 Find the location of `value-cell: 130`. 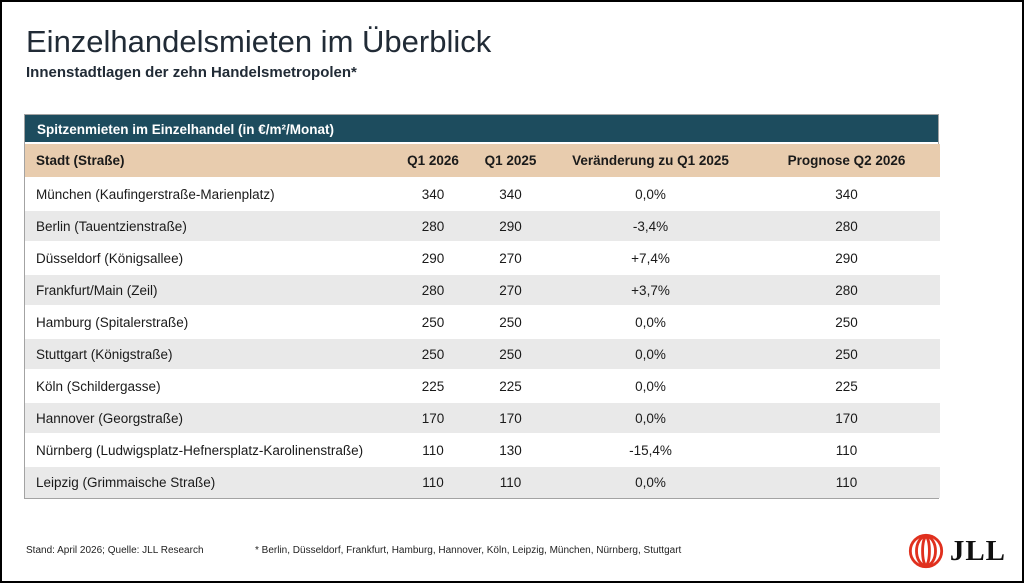

value-cell: 130 is located at coordinates (510, 450).